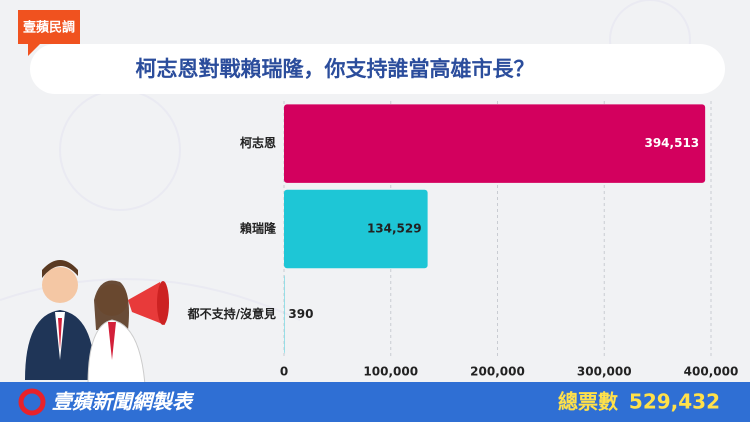  Describe the element at coordinates (284, 372) in the screenshot. I see `x-tick-label: 0` at that location.